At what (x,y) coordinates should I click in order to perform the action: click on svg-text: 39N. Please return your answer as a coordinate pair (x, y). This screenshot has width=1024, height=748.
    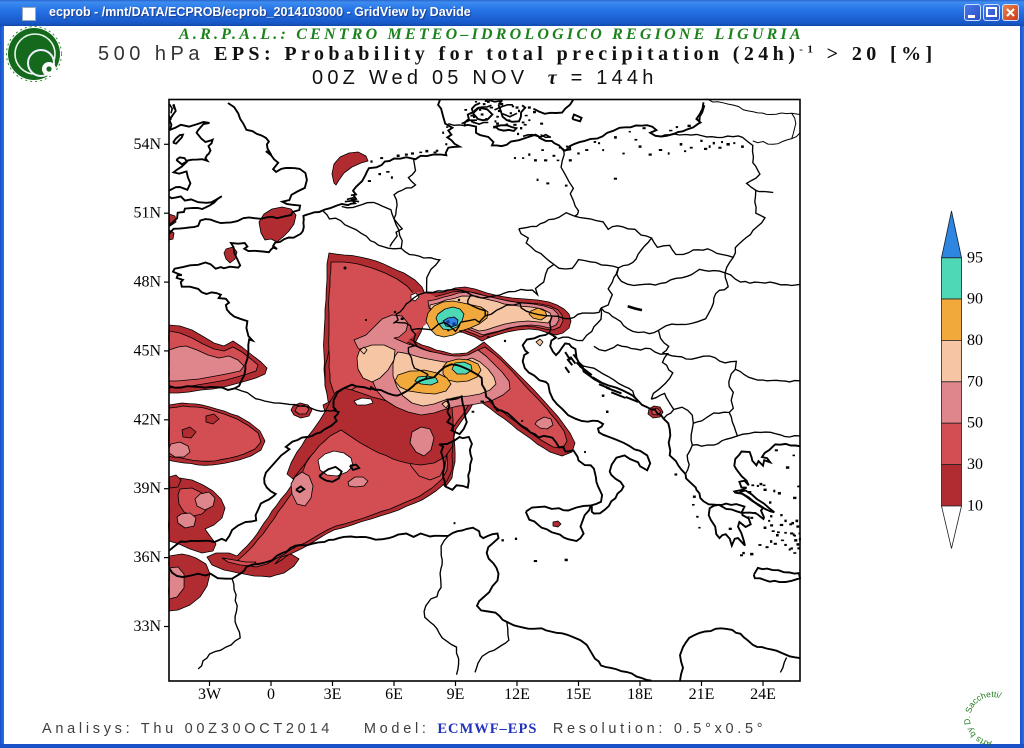
    Looking at the image, I should click on (147, 488).